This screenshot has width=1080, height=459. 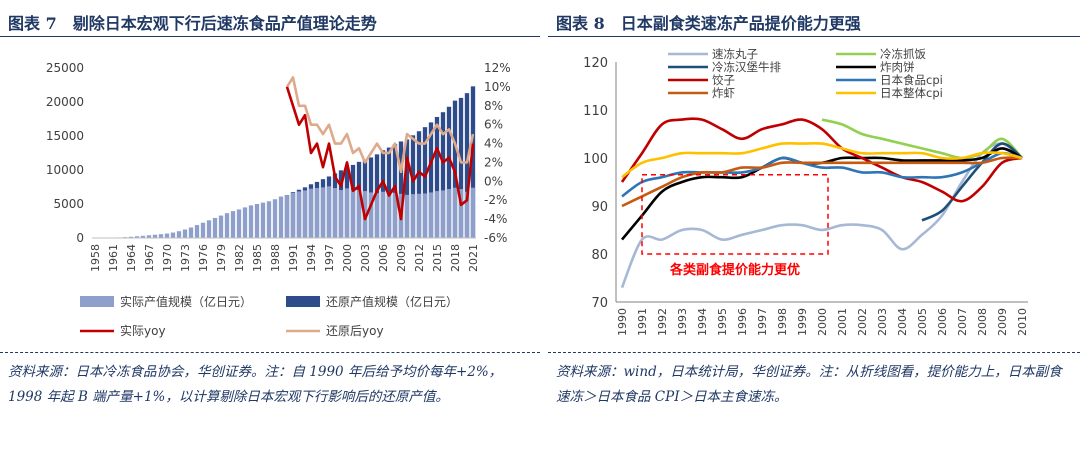 I want to click on line-japan-food-cpi, so click(x=822, y=174).